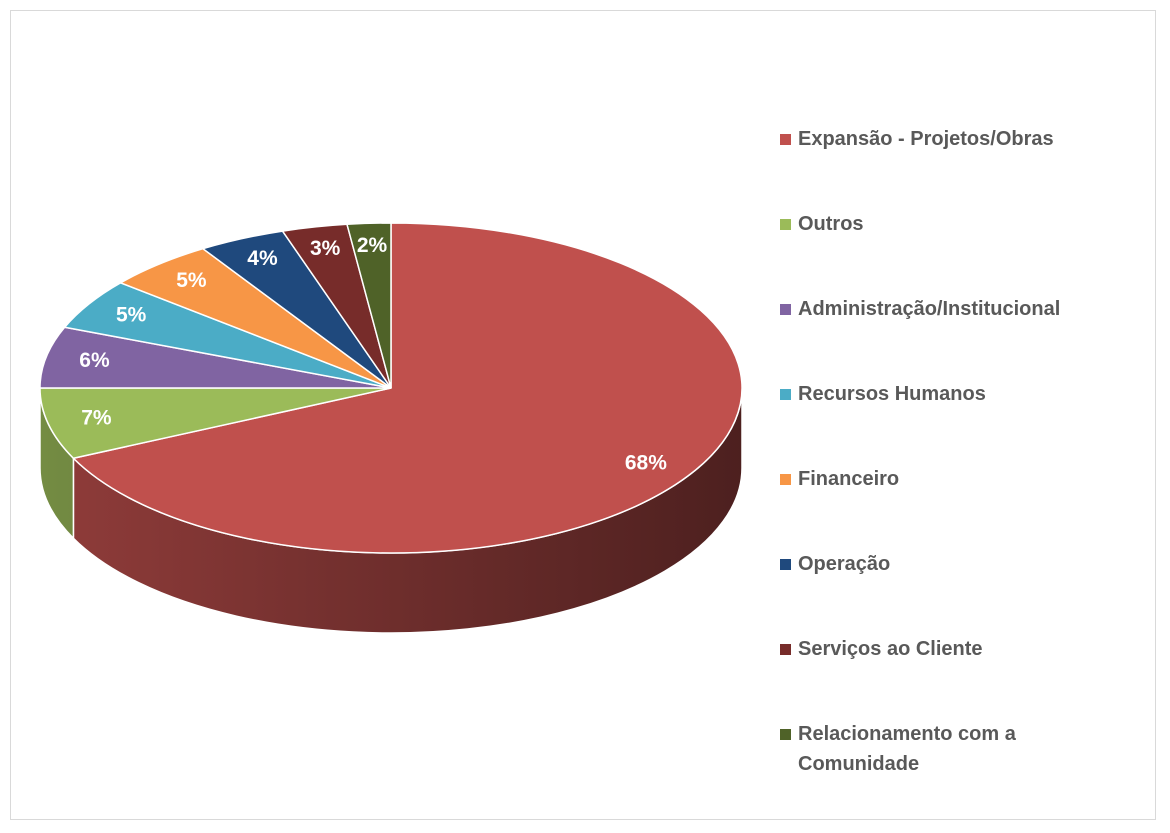 The image size is (1170, 833). What do you see at coordinates (844, 564) in the screenshot?
I see `legend-label: Operação` at bounding box center [844, 564].